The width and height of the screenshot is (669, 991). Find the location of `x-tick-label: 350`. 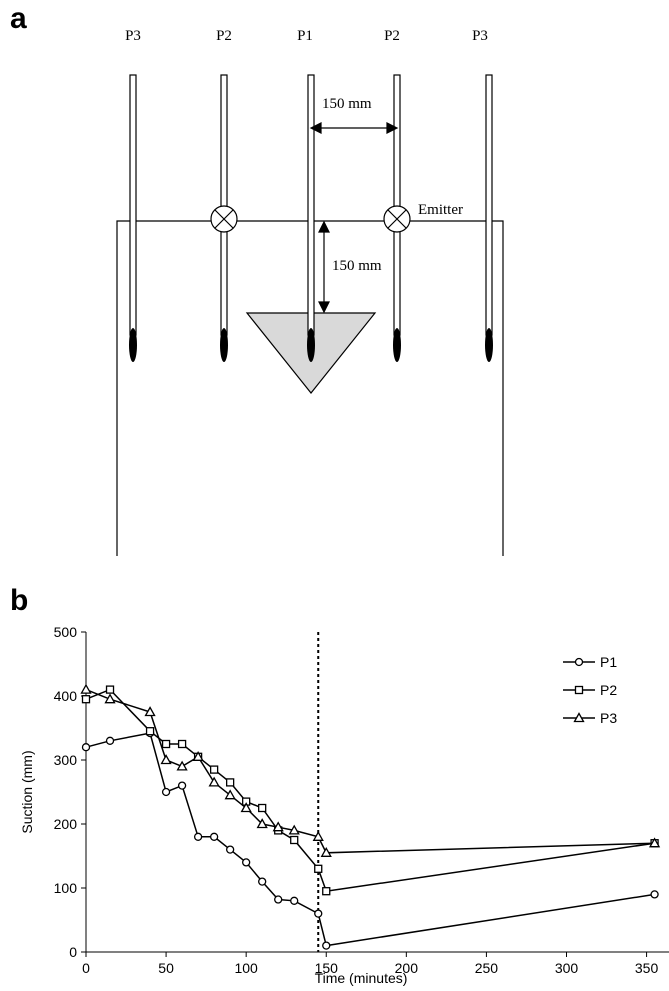

x-tick-label: 350 is located at coordinates (647, 968).